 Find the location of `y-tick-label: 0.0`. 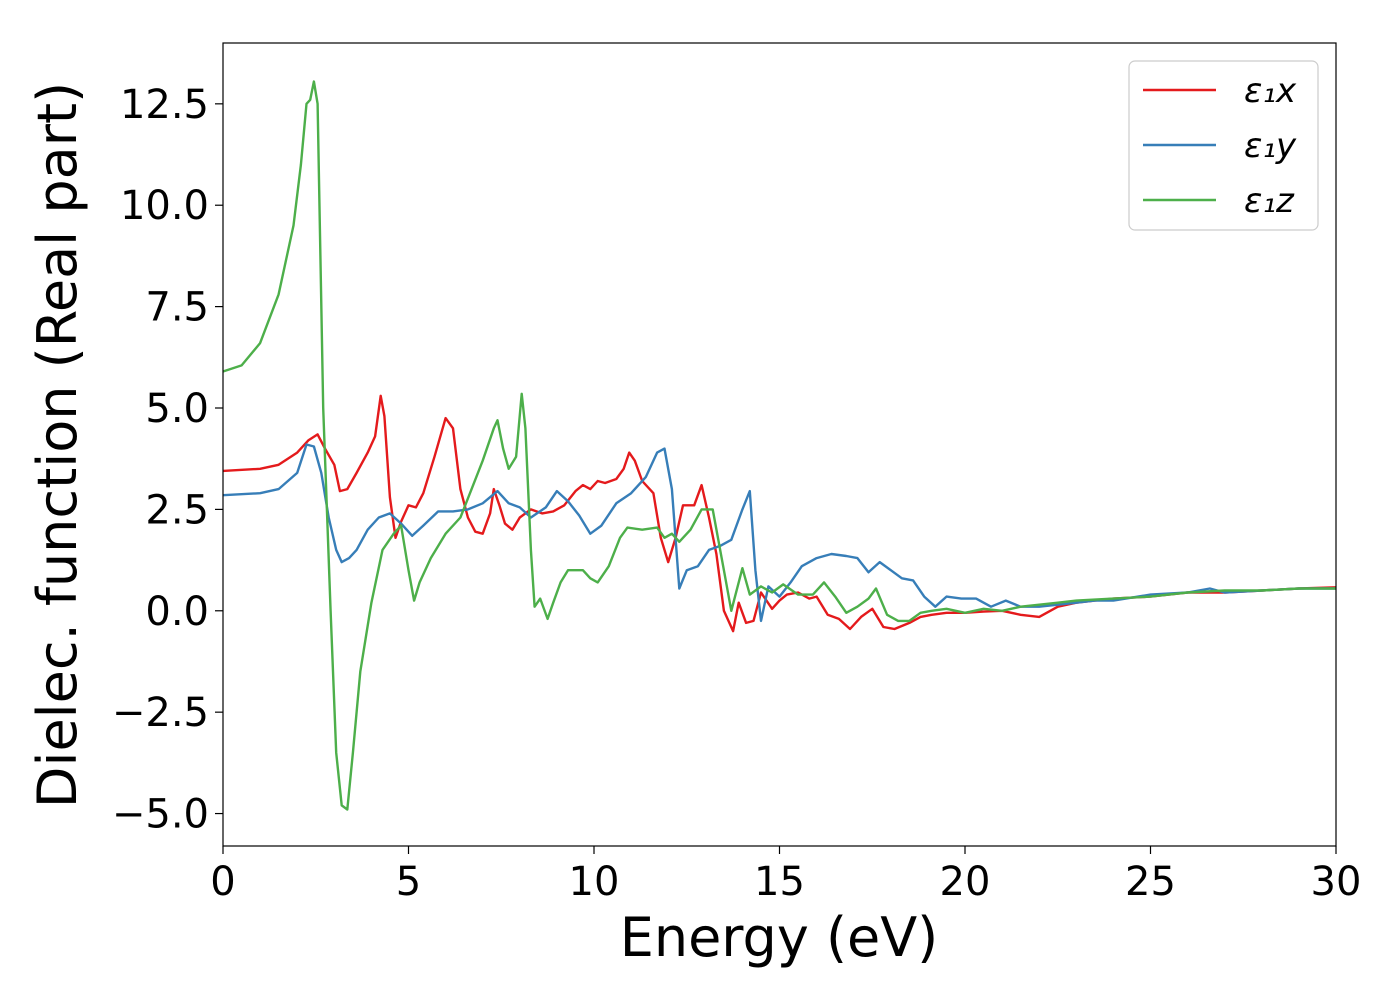

y-tick-label: 0.0 is located at coordinates (177, 612).